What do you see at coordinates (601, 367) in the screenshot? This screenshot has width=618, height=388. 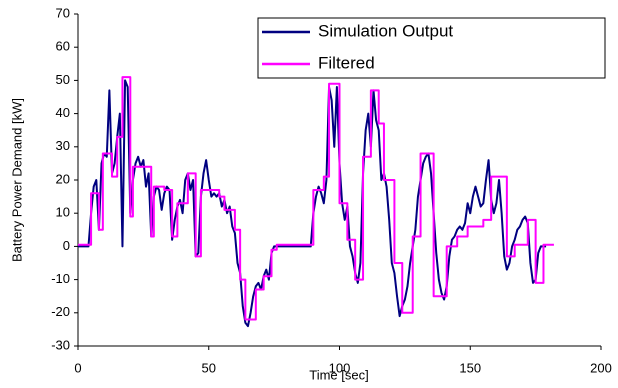 I see `x-tick-label: 200` at bounding box center [601, 367].